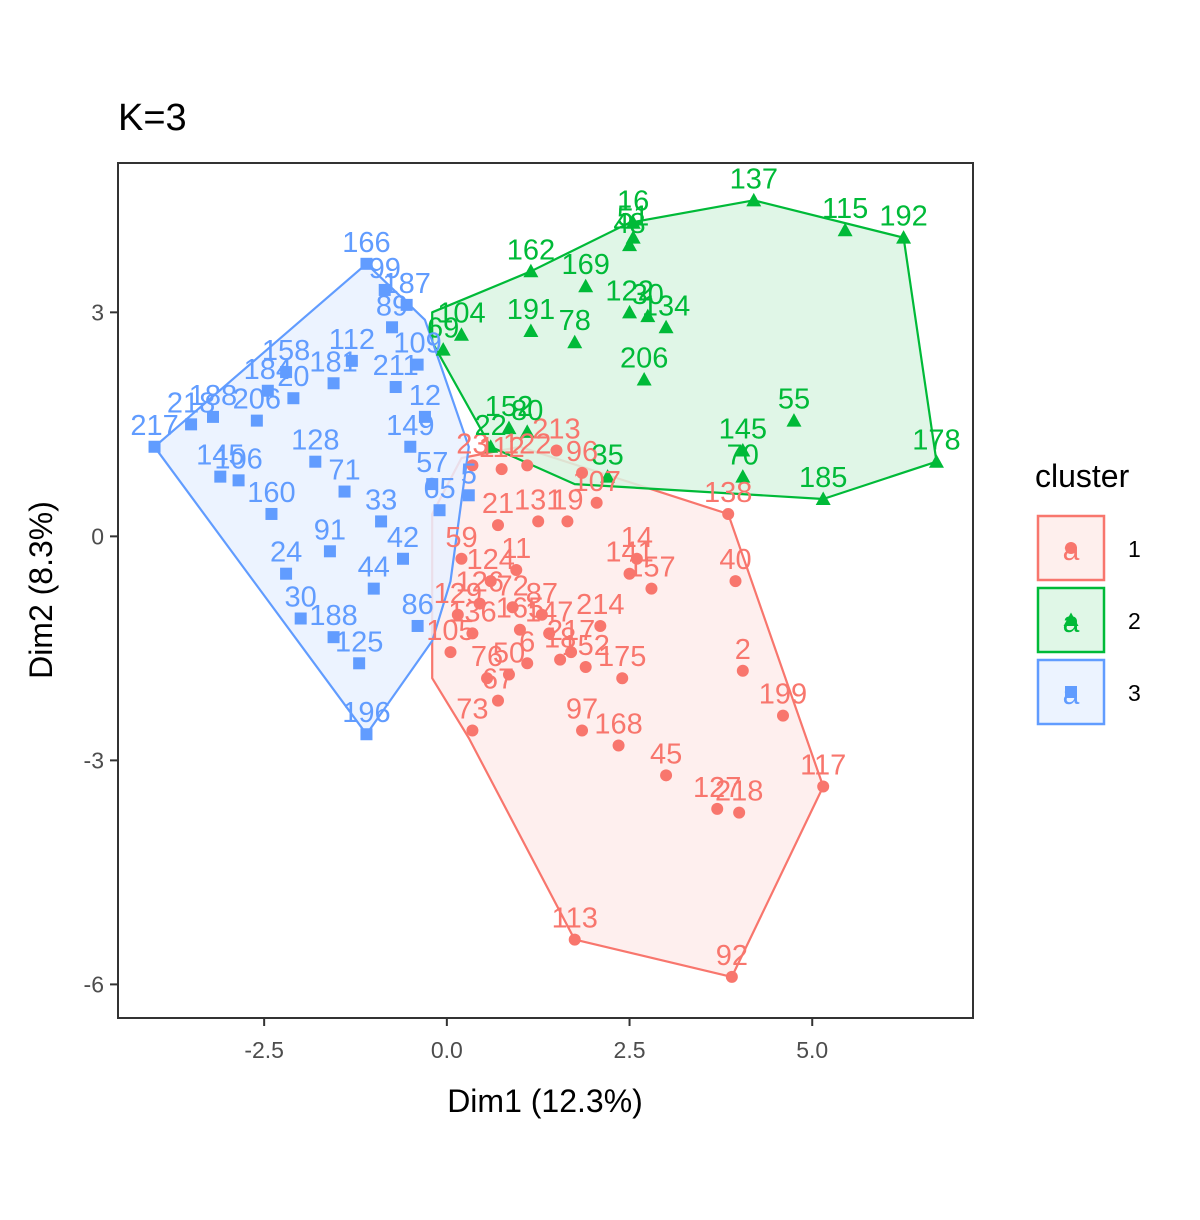  What do you see at coordinates (567, 500) in the screenshot?
I see `cluster-1-point-label: 19` at bounding box center [567, 500].